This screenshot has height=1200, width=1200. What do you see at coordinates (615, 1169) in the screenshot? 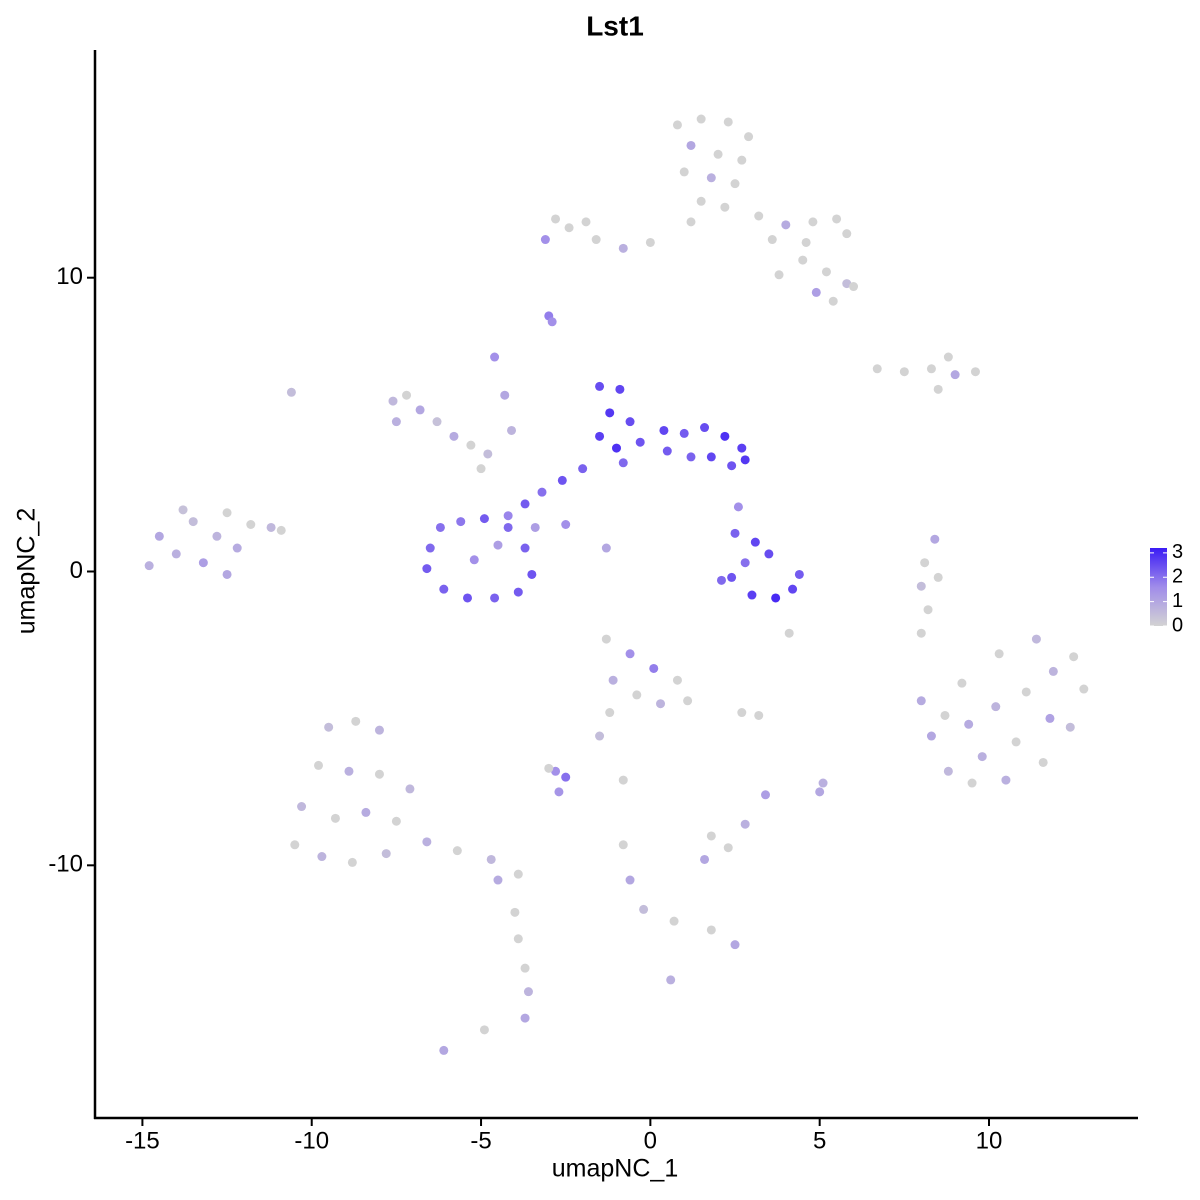
I see `x-axis-title: umapNC_1` at bounding box center [615, 1169].